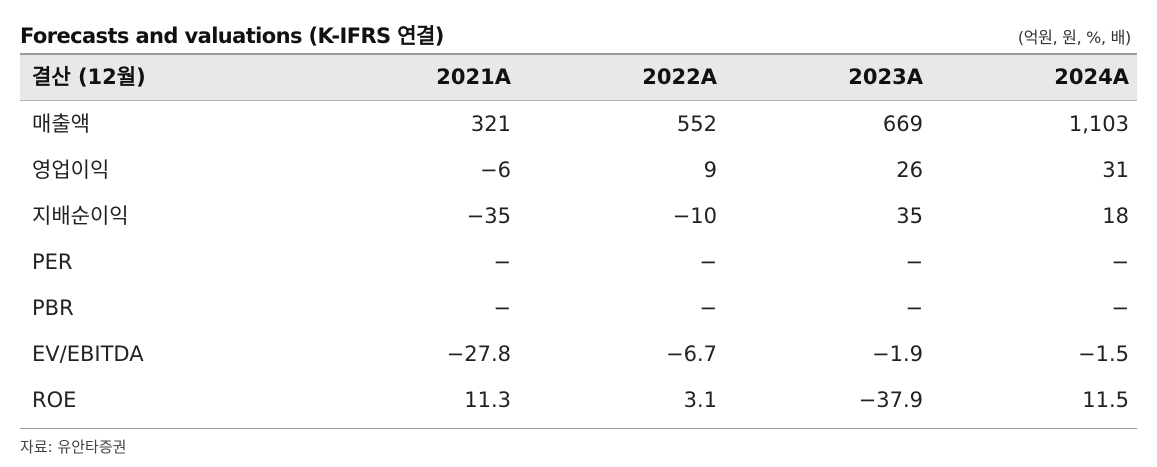  I want to click on source-note: 자료: 유안타증권, so click(73, 447).